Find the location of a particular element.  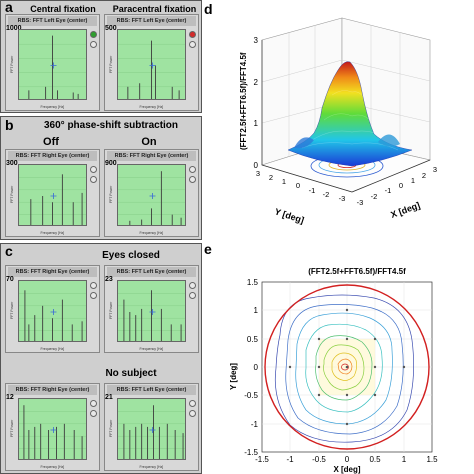

e-y-ticks: 1.5 1 0.5 0 -0.5 -1 -1.5 is located at coordinates (251, 367).